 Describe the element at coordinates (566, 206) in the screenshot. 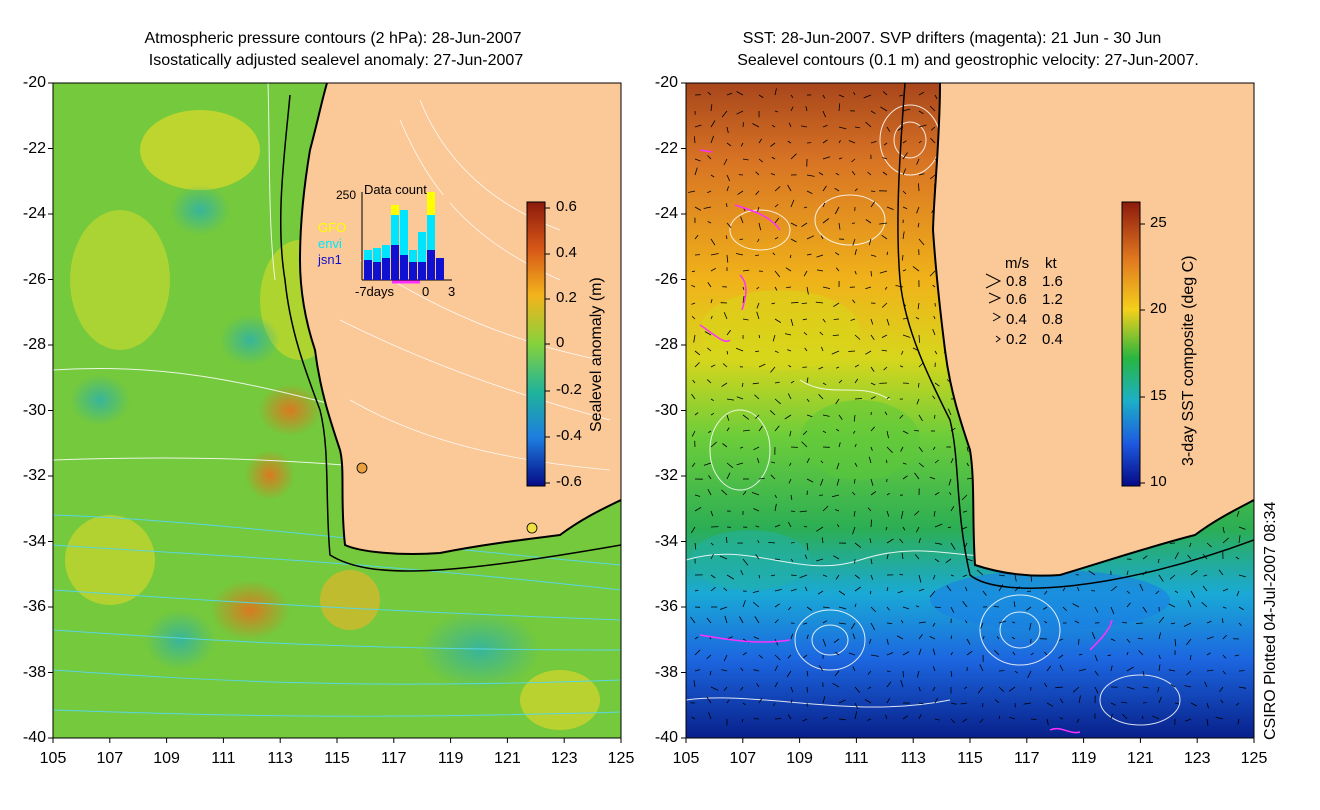

I see `ssl-cb-tick: 0.6` at that location.